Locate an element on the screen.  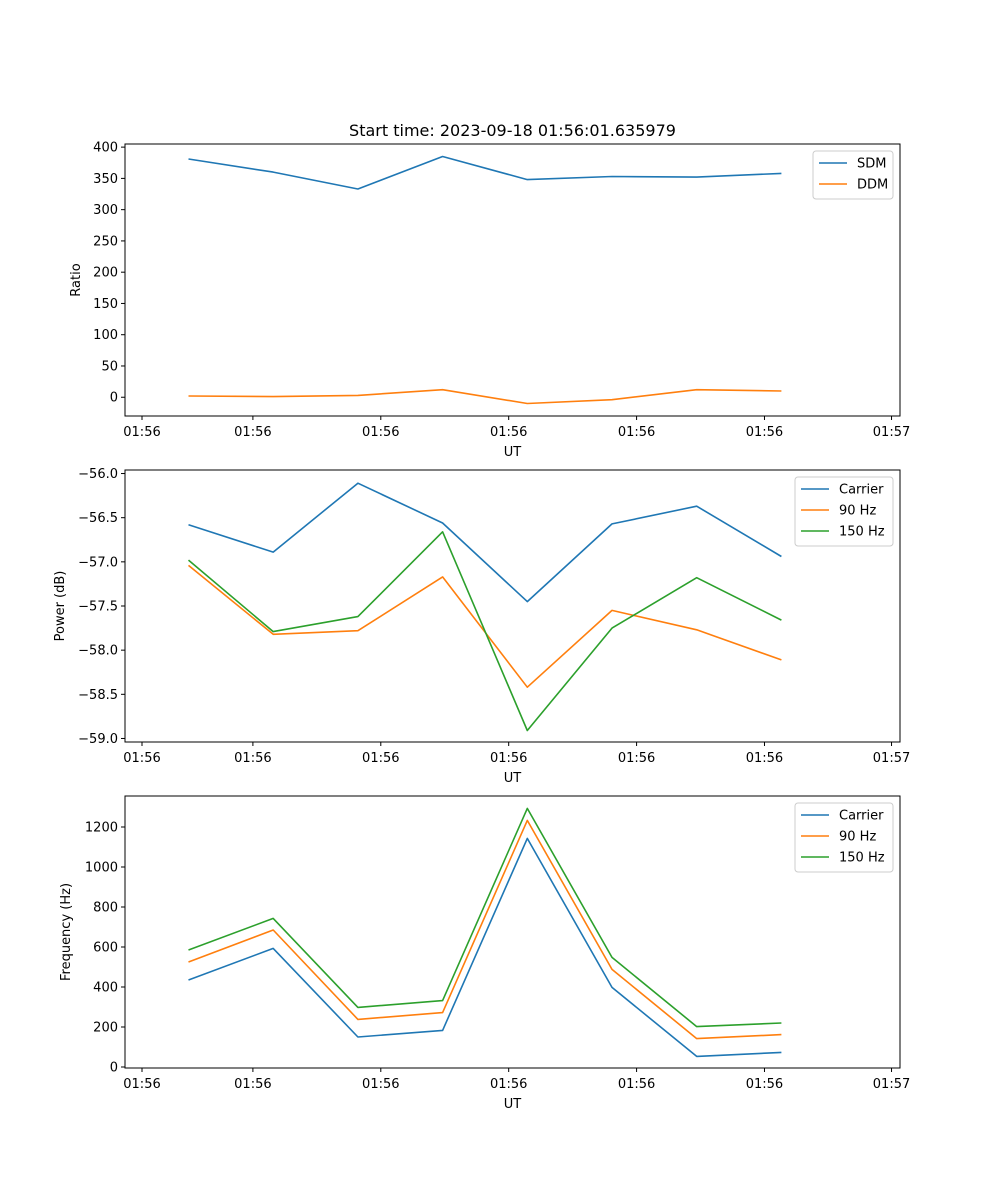
y-tick-label: −59.0 is located at coordinates (98, 739).